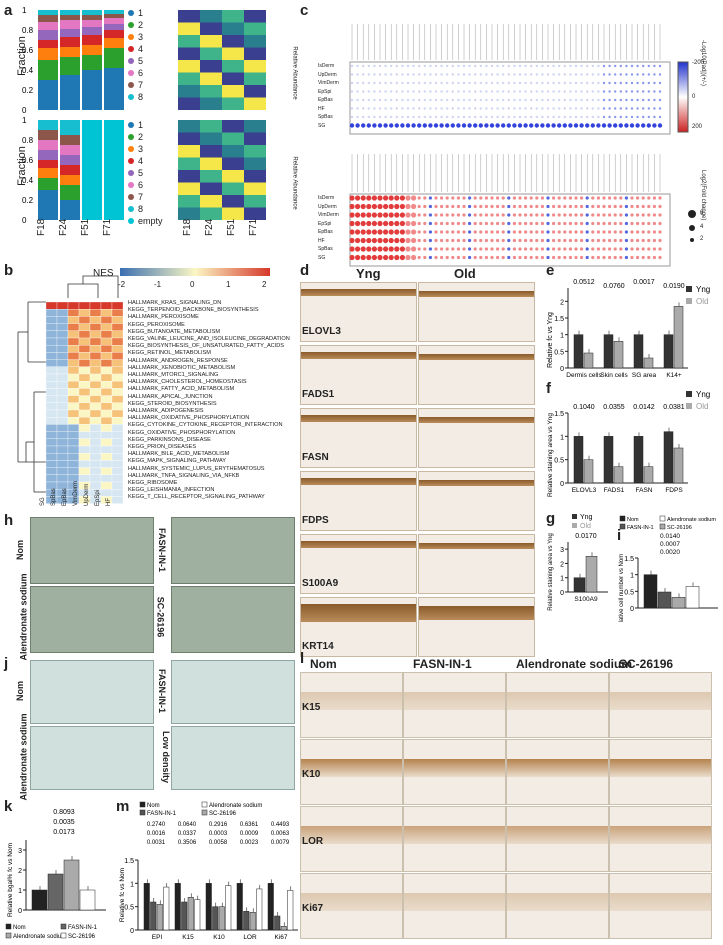  I want to click on c-frame-bottom, so click(510, 230).